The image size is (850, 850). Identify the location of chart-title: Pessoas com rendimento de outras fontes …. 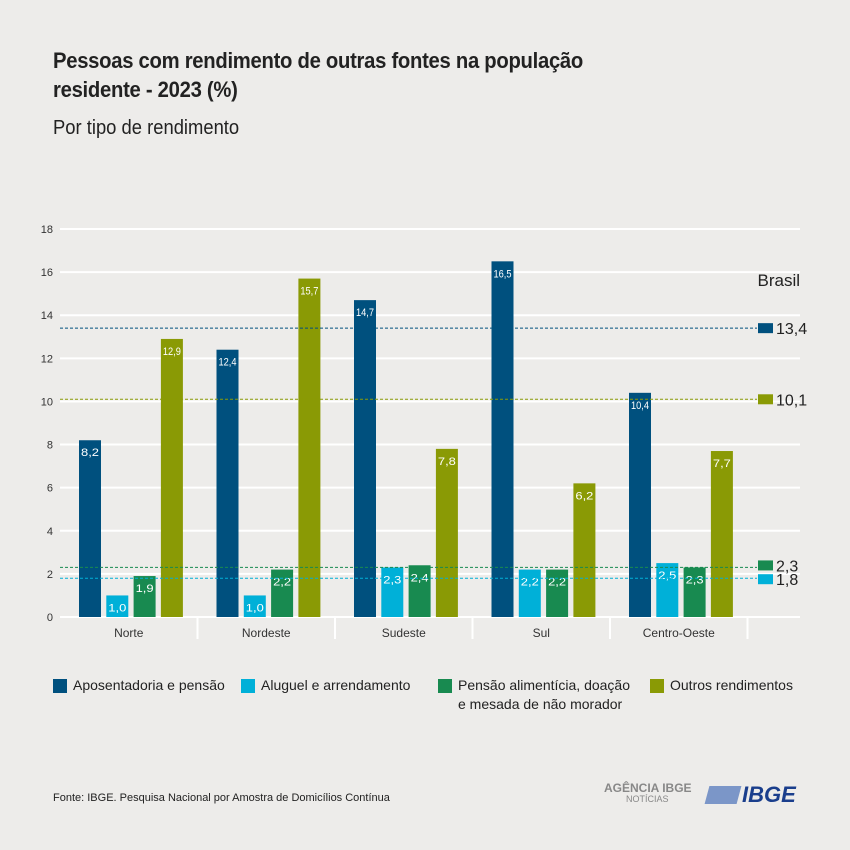
(318, 75).